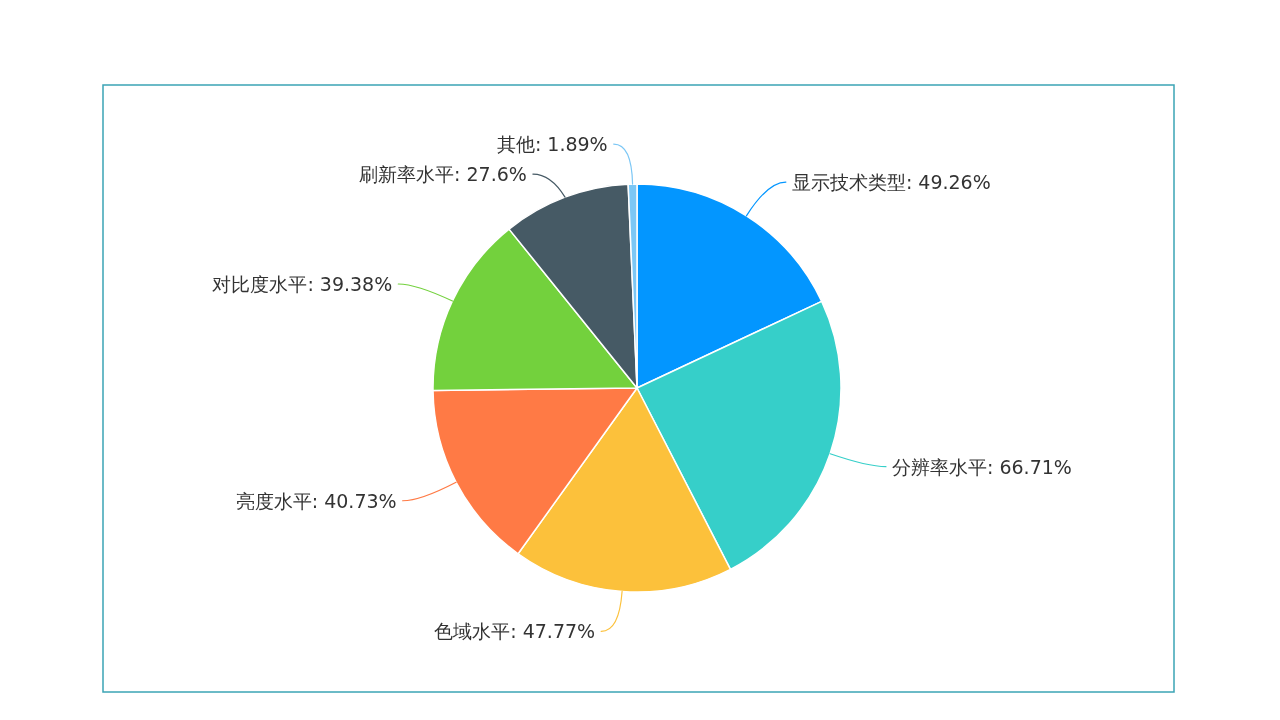 The width and height of the screenshot is (1280, 720). What do you see at coordinates (316, 500) in the screenshot?
I see `slice-label: 亮度水平: 40.73%` at bounding box center [316, 500].